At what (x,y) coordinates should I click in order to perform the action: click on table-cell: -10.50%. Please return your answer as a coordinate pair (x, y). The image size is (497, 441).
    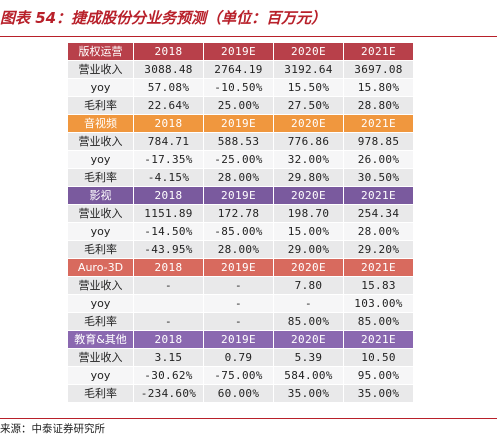
    Looking at the image, I should click on (239, 87).